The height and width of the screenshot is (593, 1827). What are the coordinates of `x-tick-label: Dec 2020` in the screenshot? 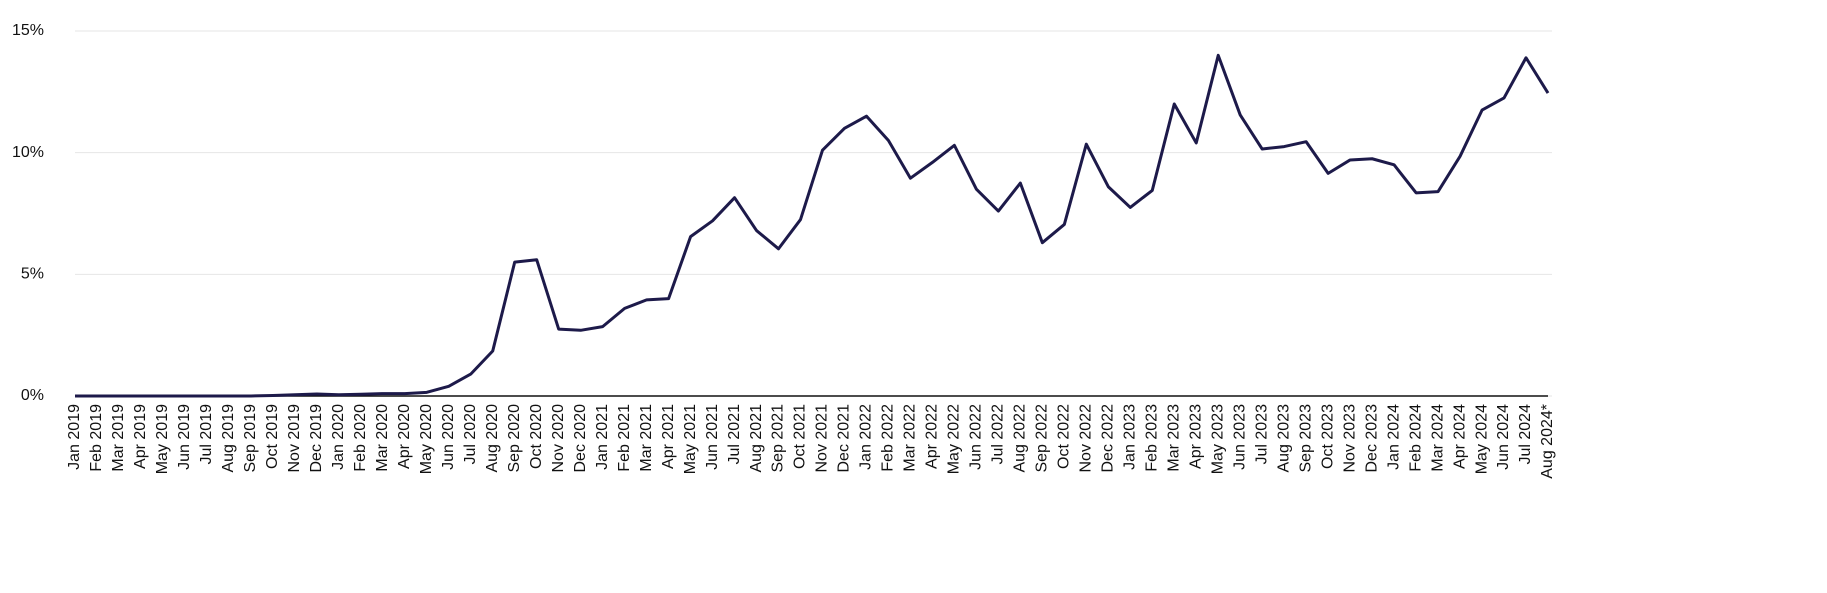 It's located at (580, 438).